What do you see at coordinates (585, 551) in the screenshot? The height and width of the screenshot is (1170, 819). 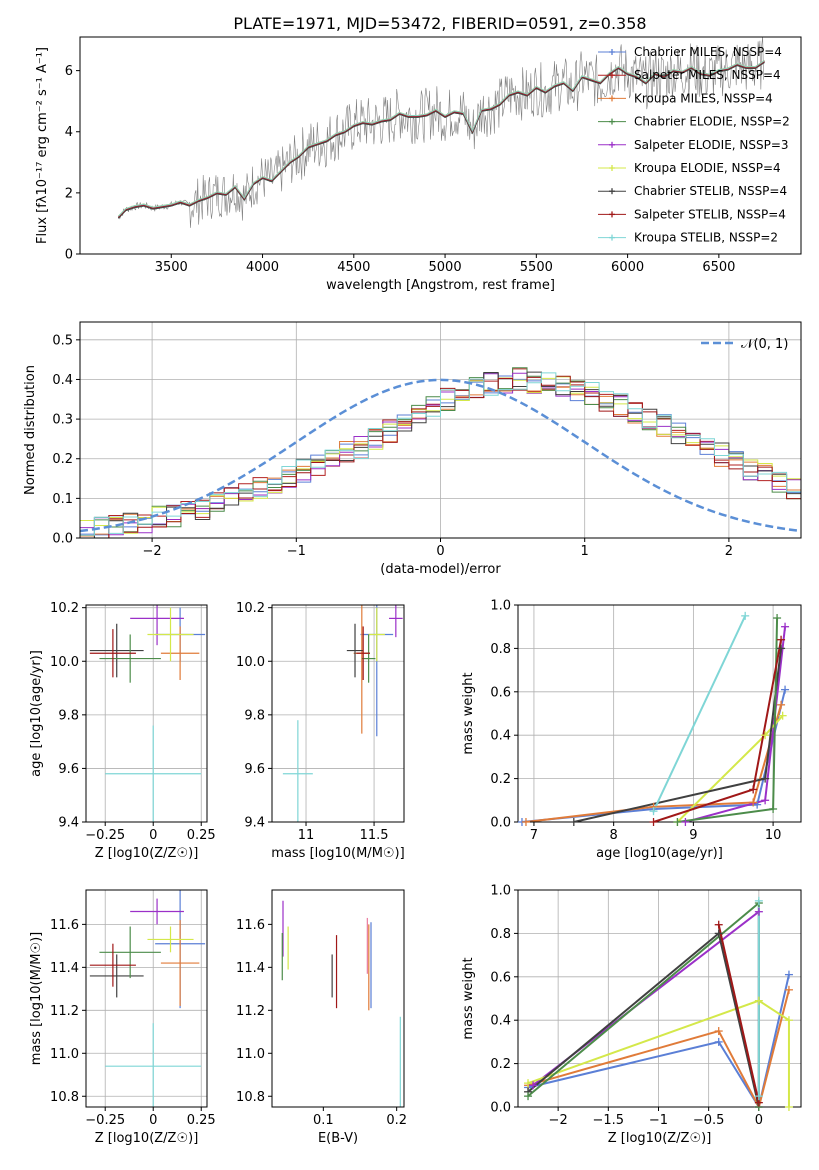 I see `x-tick-label: 1` at bounding box center [585, 551].